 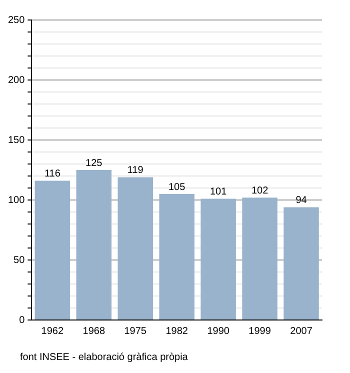 I want to click on x-tick-label: 1982, so click(x=177, y=331).